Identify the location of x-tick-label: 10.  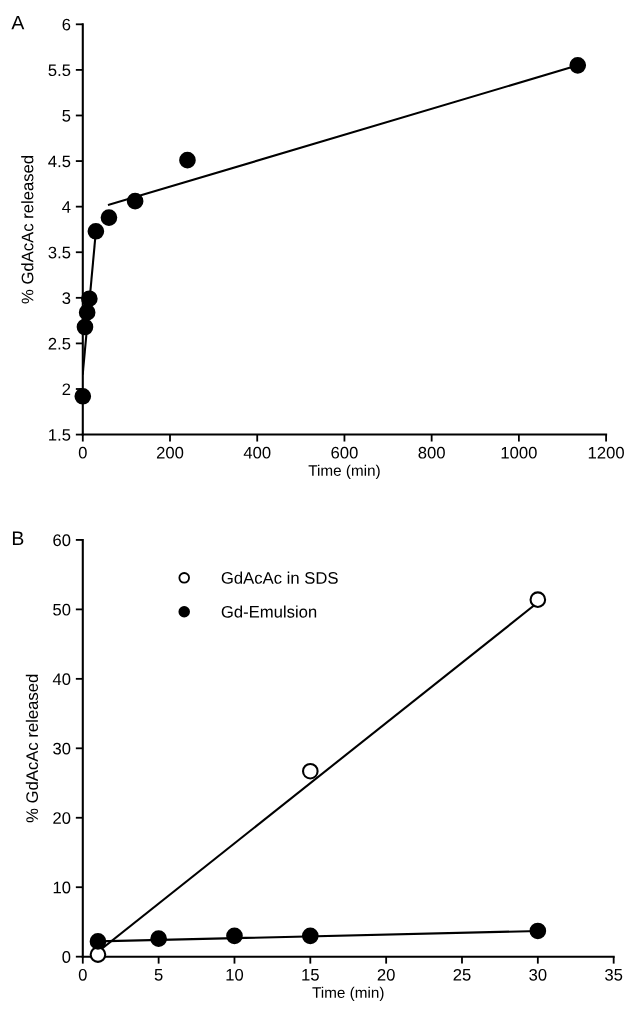
(235, 974).